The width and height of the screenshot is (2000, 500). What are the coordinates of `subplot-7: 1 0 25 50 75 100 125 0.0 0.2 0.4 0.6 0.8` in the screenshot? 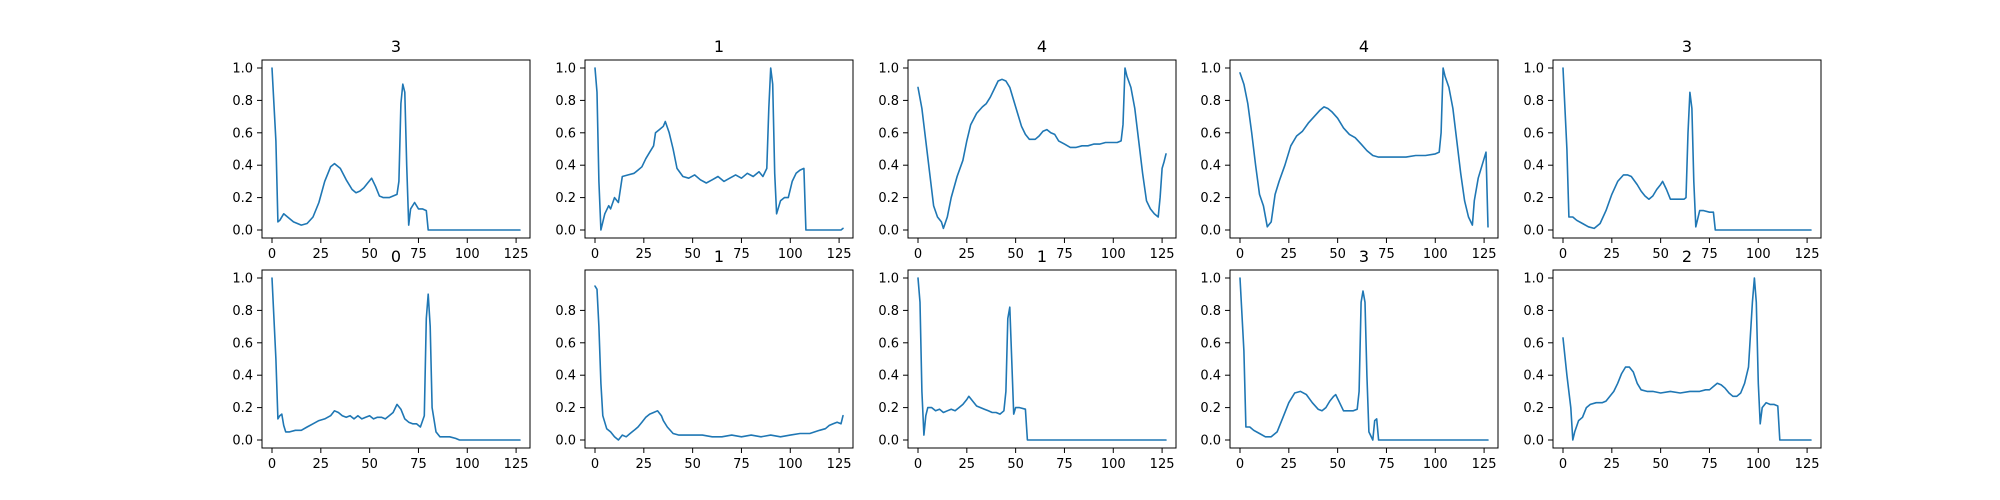 It's located at (704, 359).